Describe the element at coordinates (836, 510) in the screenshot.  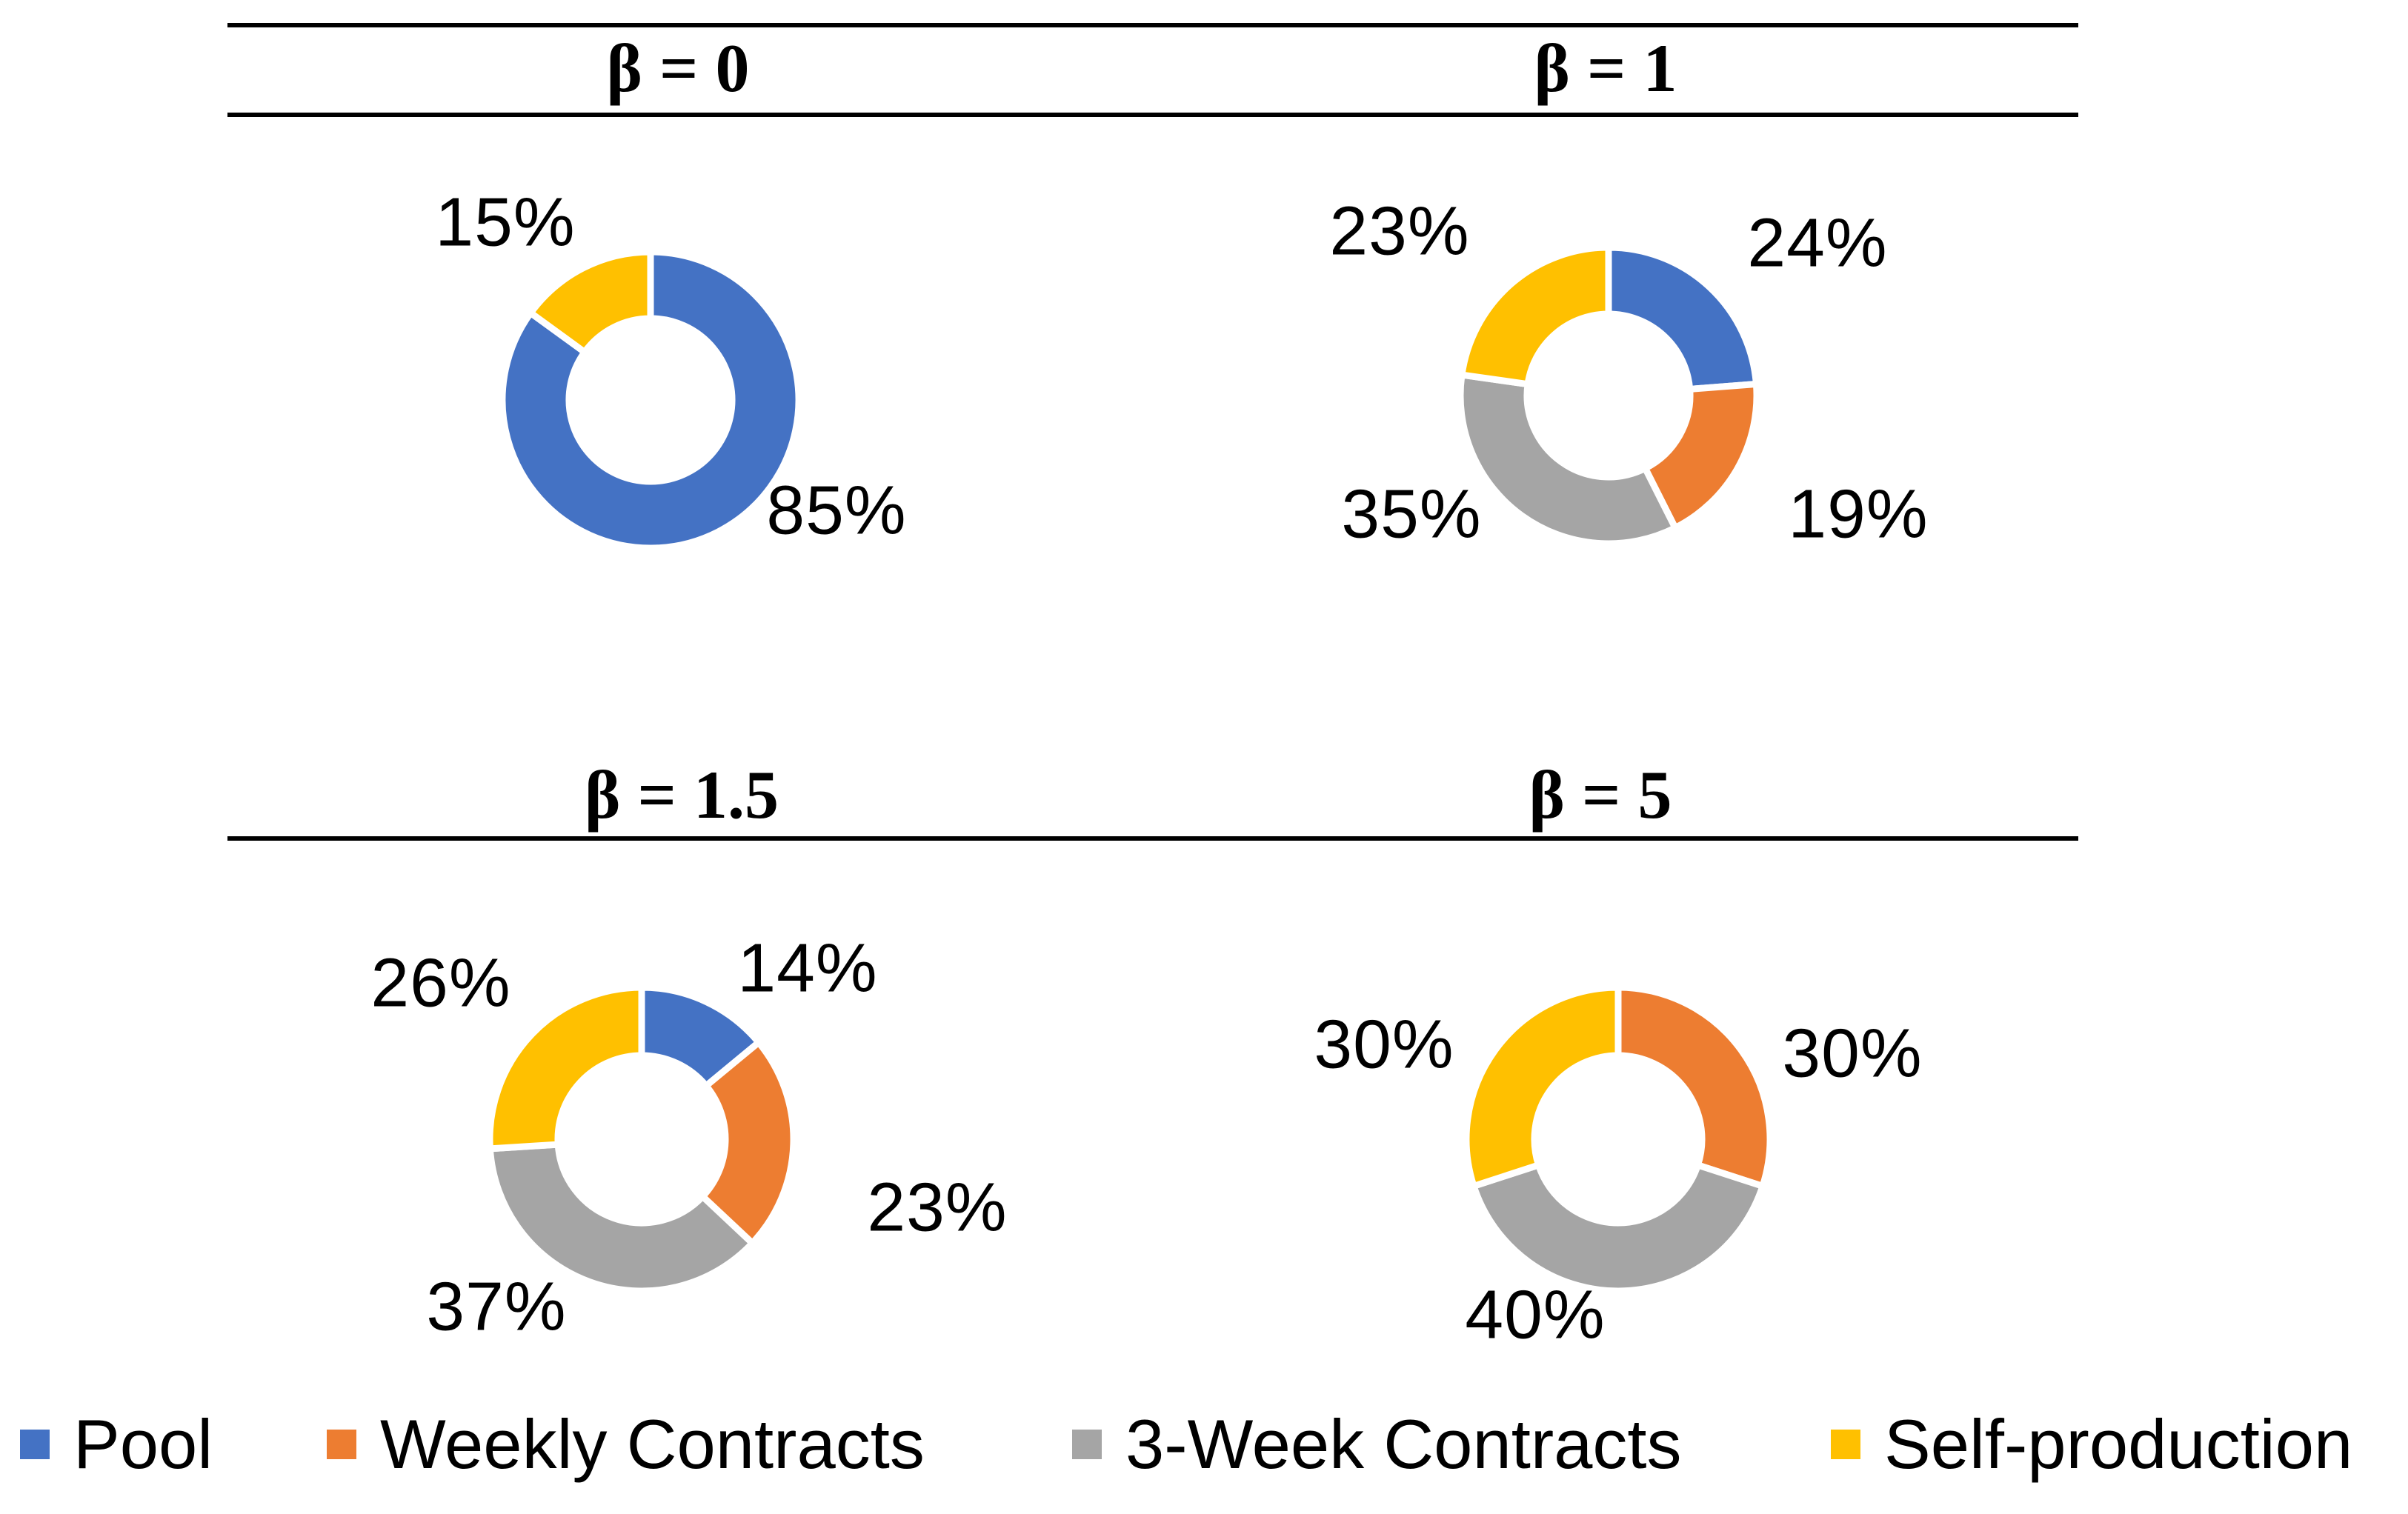
I see `data-label-beta0-pool: 85%` at that location.